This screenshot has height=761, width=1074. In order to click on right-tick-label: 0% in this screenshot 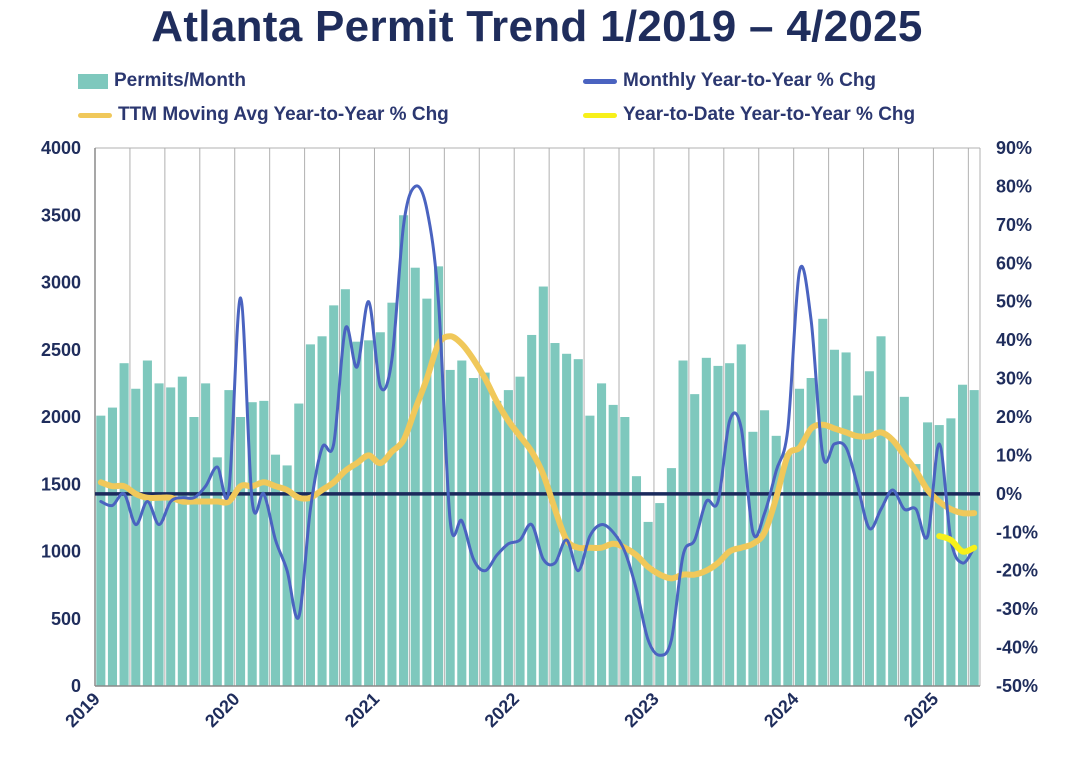, I will do `click(1009, 494)`.